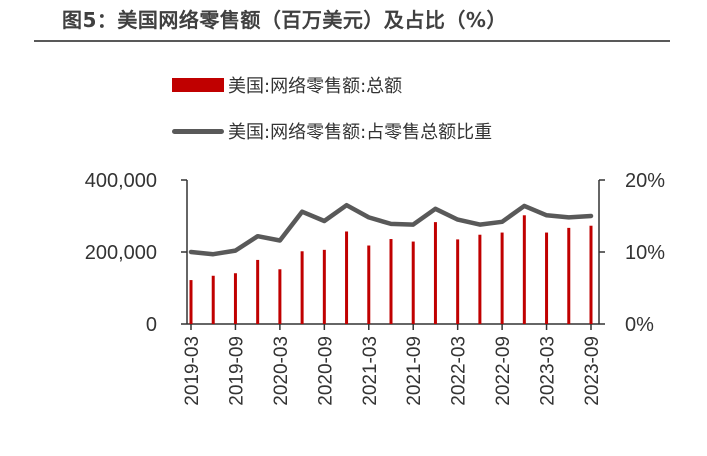  I want to click on x-tick-label: 2023-09, so click(592, 371).